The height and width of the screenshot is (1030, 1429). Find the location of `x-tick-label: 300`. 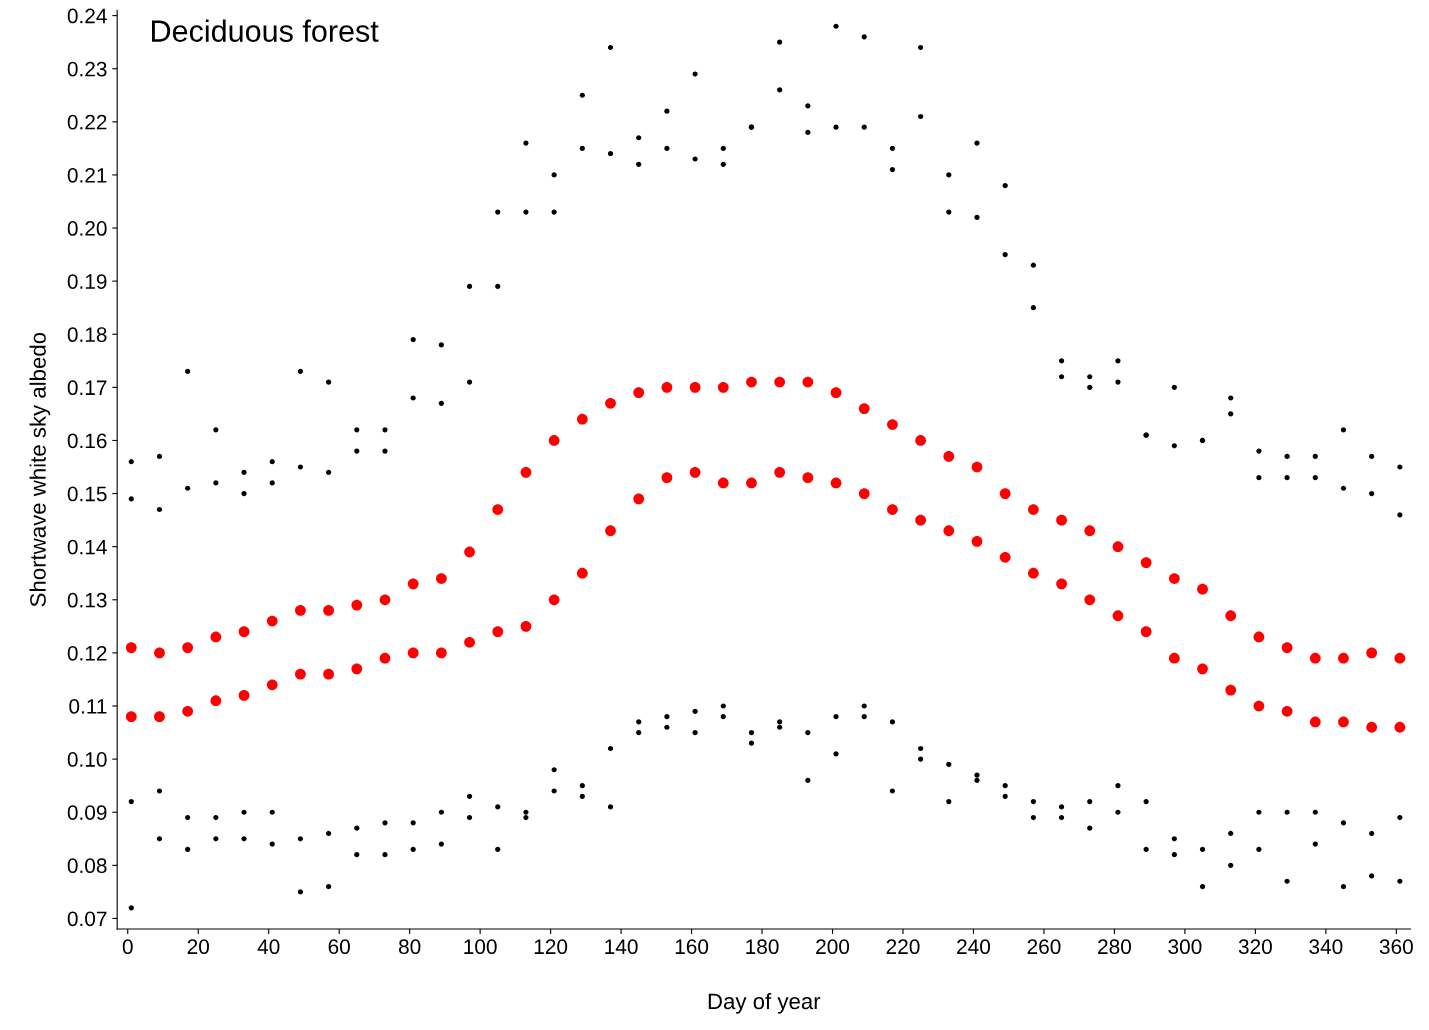

x-tick-label: 300 is located at coordinates (1185, 947).